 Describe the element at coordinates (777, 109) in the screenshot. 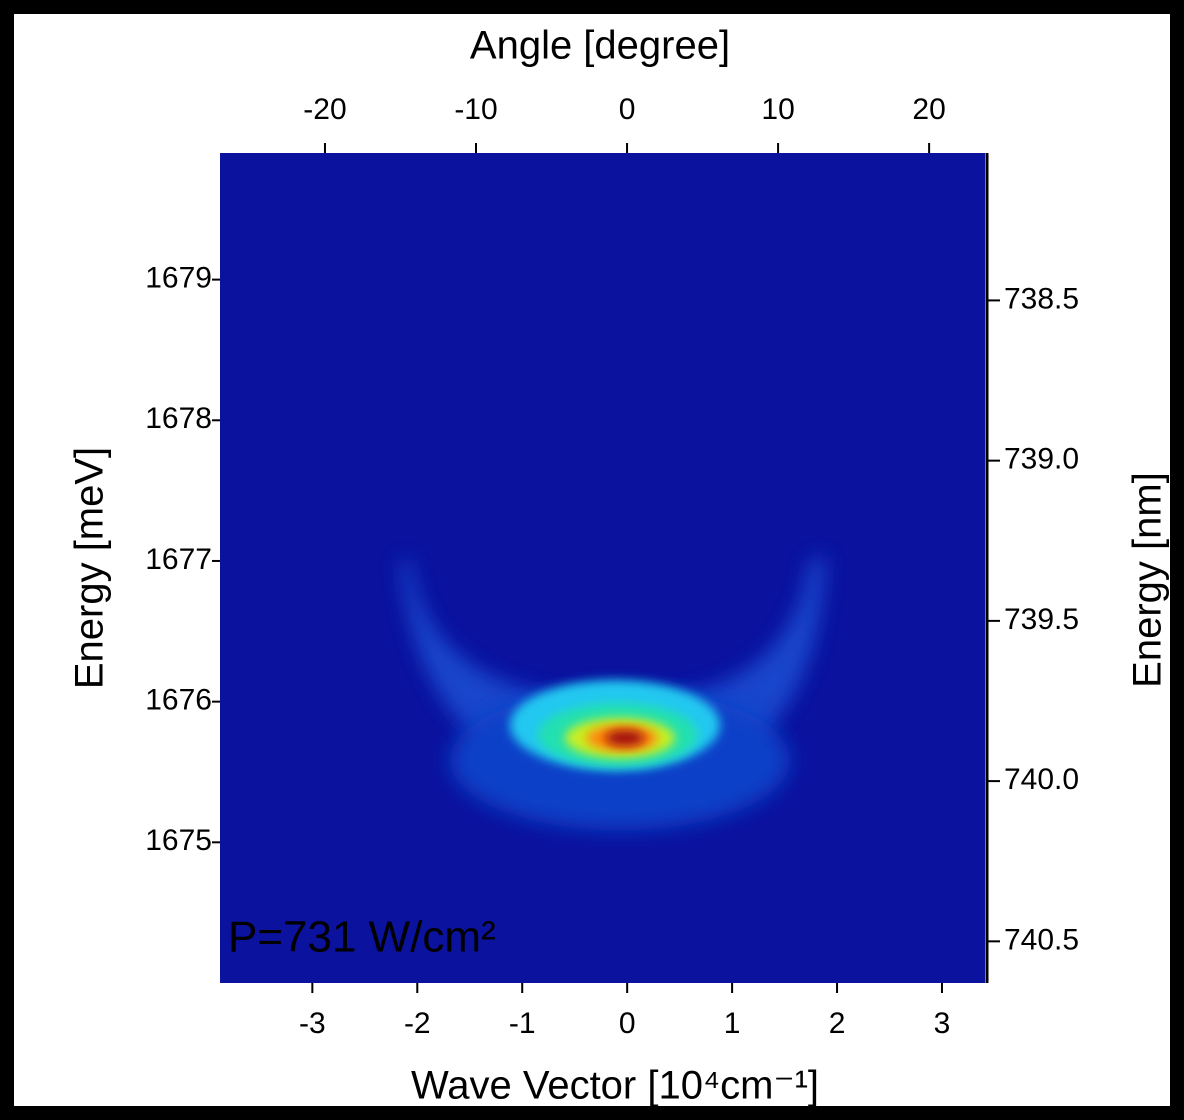

I see `x2-tick-label: 10` at that location.